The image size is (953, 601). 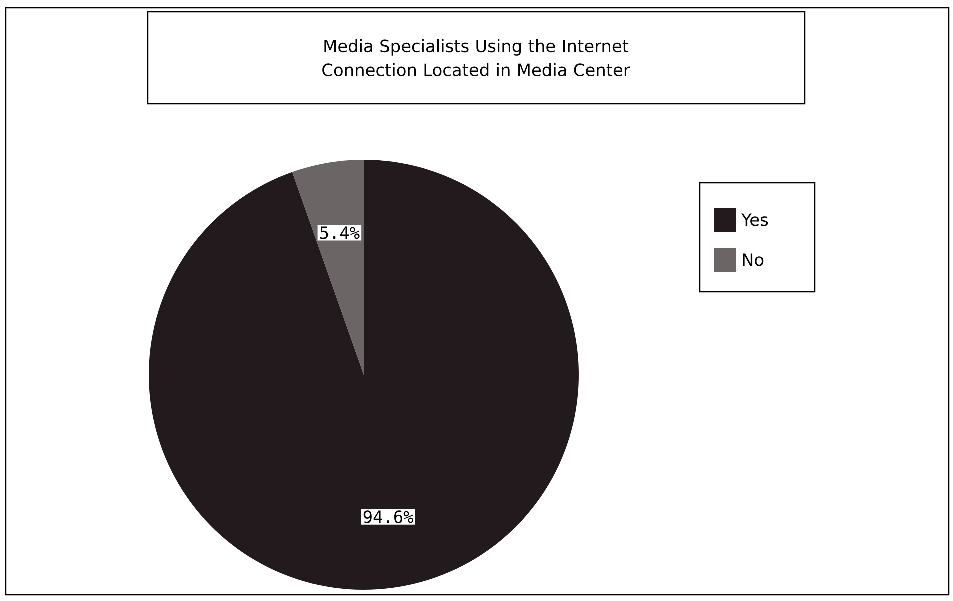 I want to click on data-label: 5.4%, so click(x=340, y=233).